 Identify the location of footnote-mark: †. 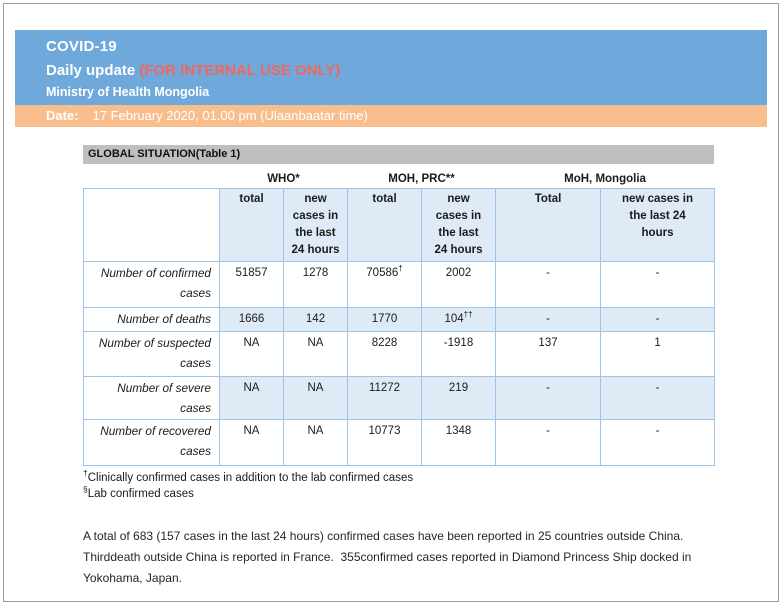
(85, 473).